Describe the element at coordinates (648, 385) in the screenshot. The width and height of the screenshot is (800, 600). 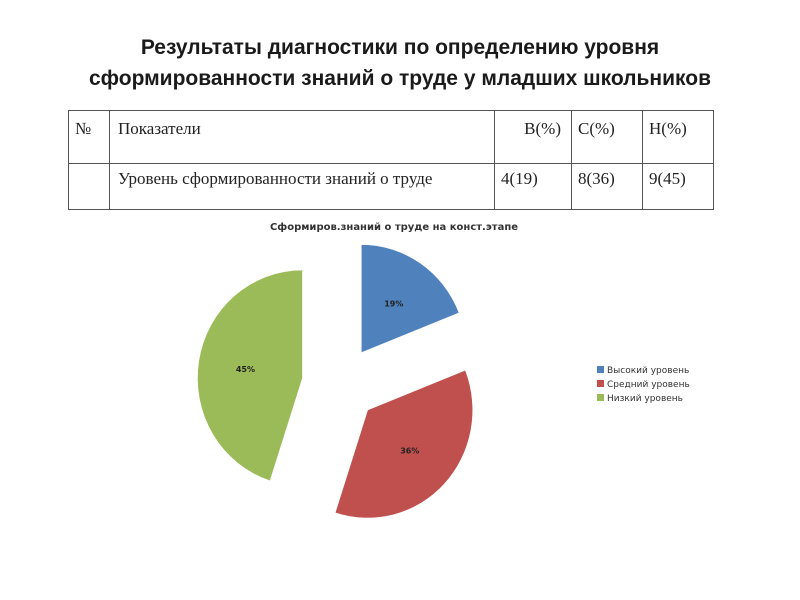
I see `legend-label-средний-уровень: Средний уровень` at that location.